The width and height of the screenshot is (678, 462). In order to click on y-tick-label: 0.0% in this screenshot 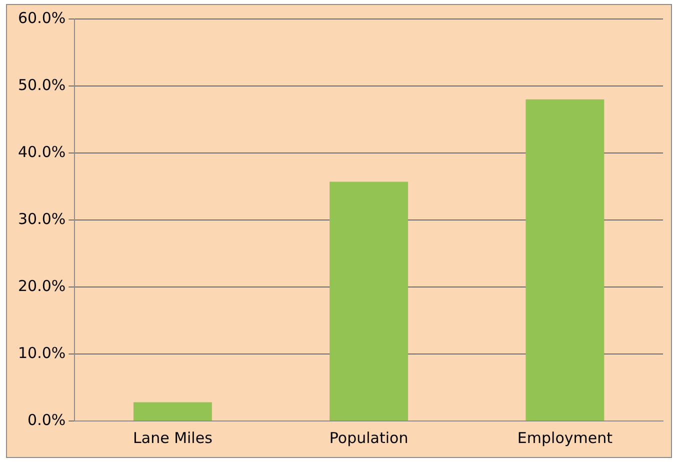, I will do `click(47, 419)`.